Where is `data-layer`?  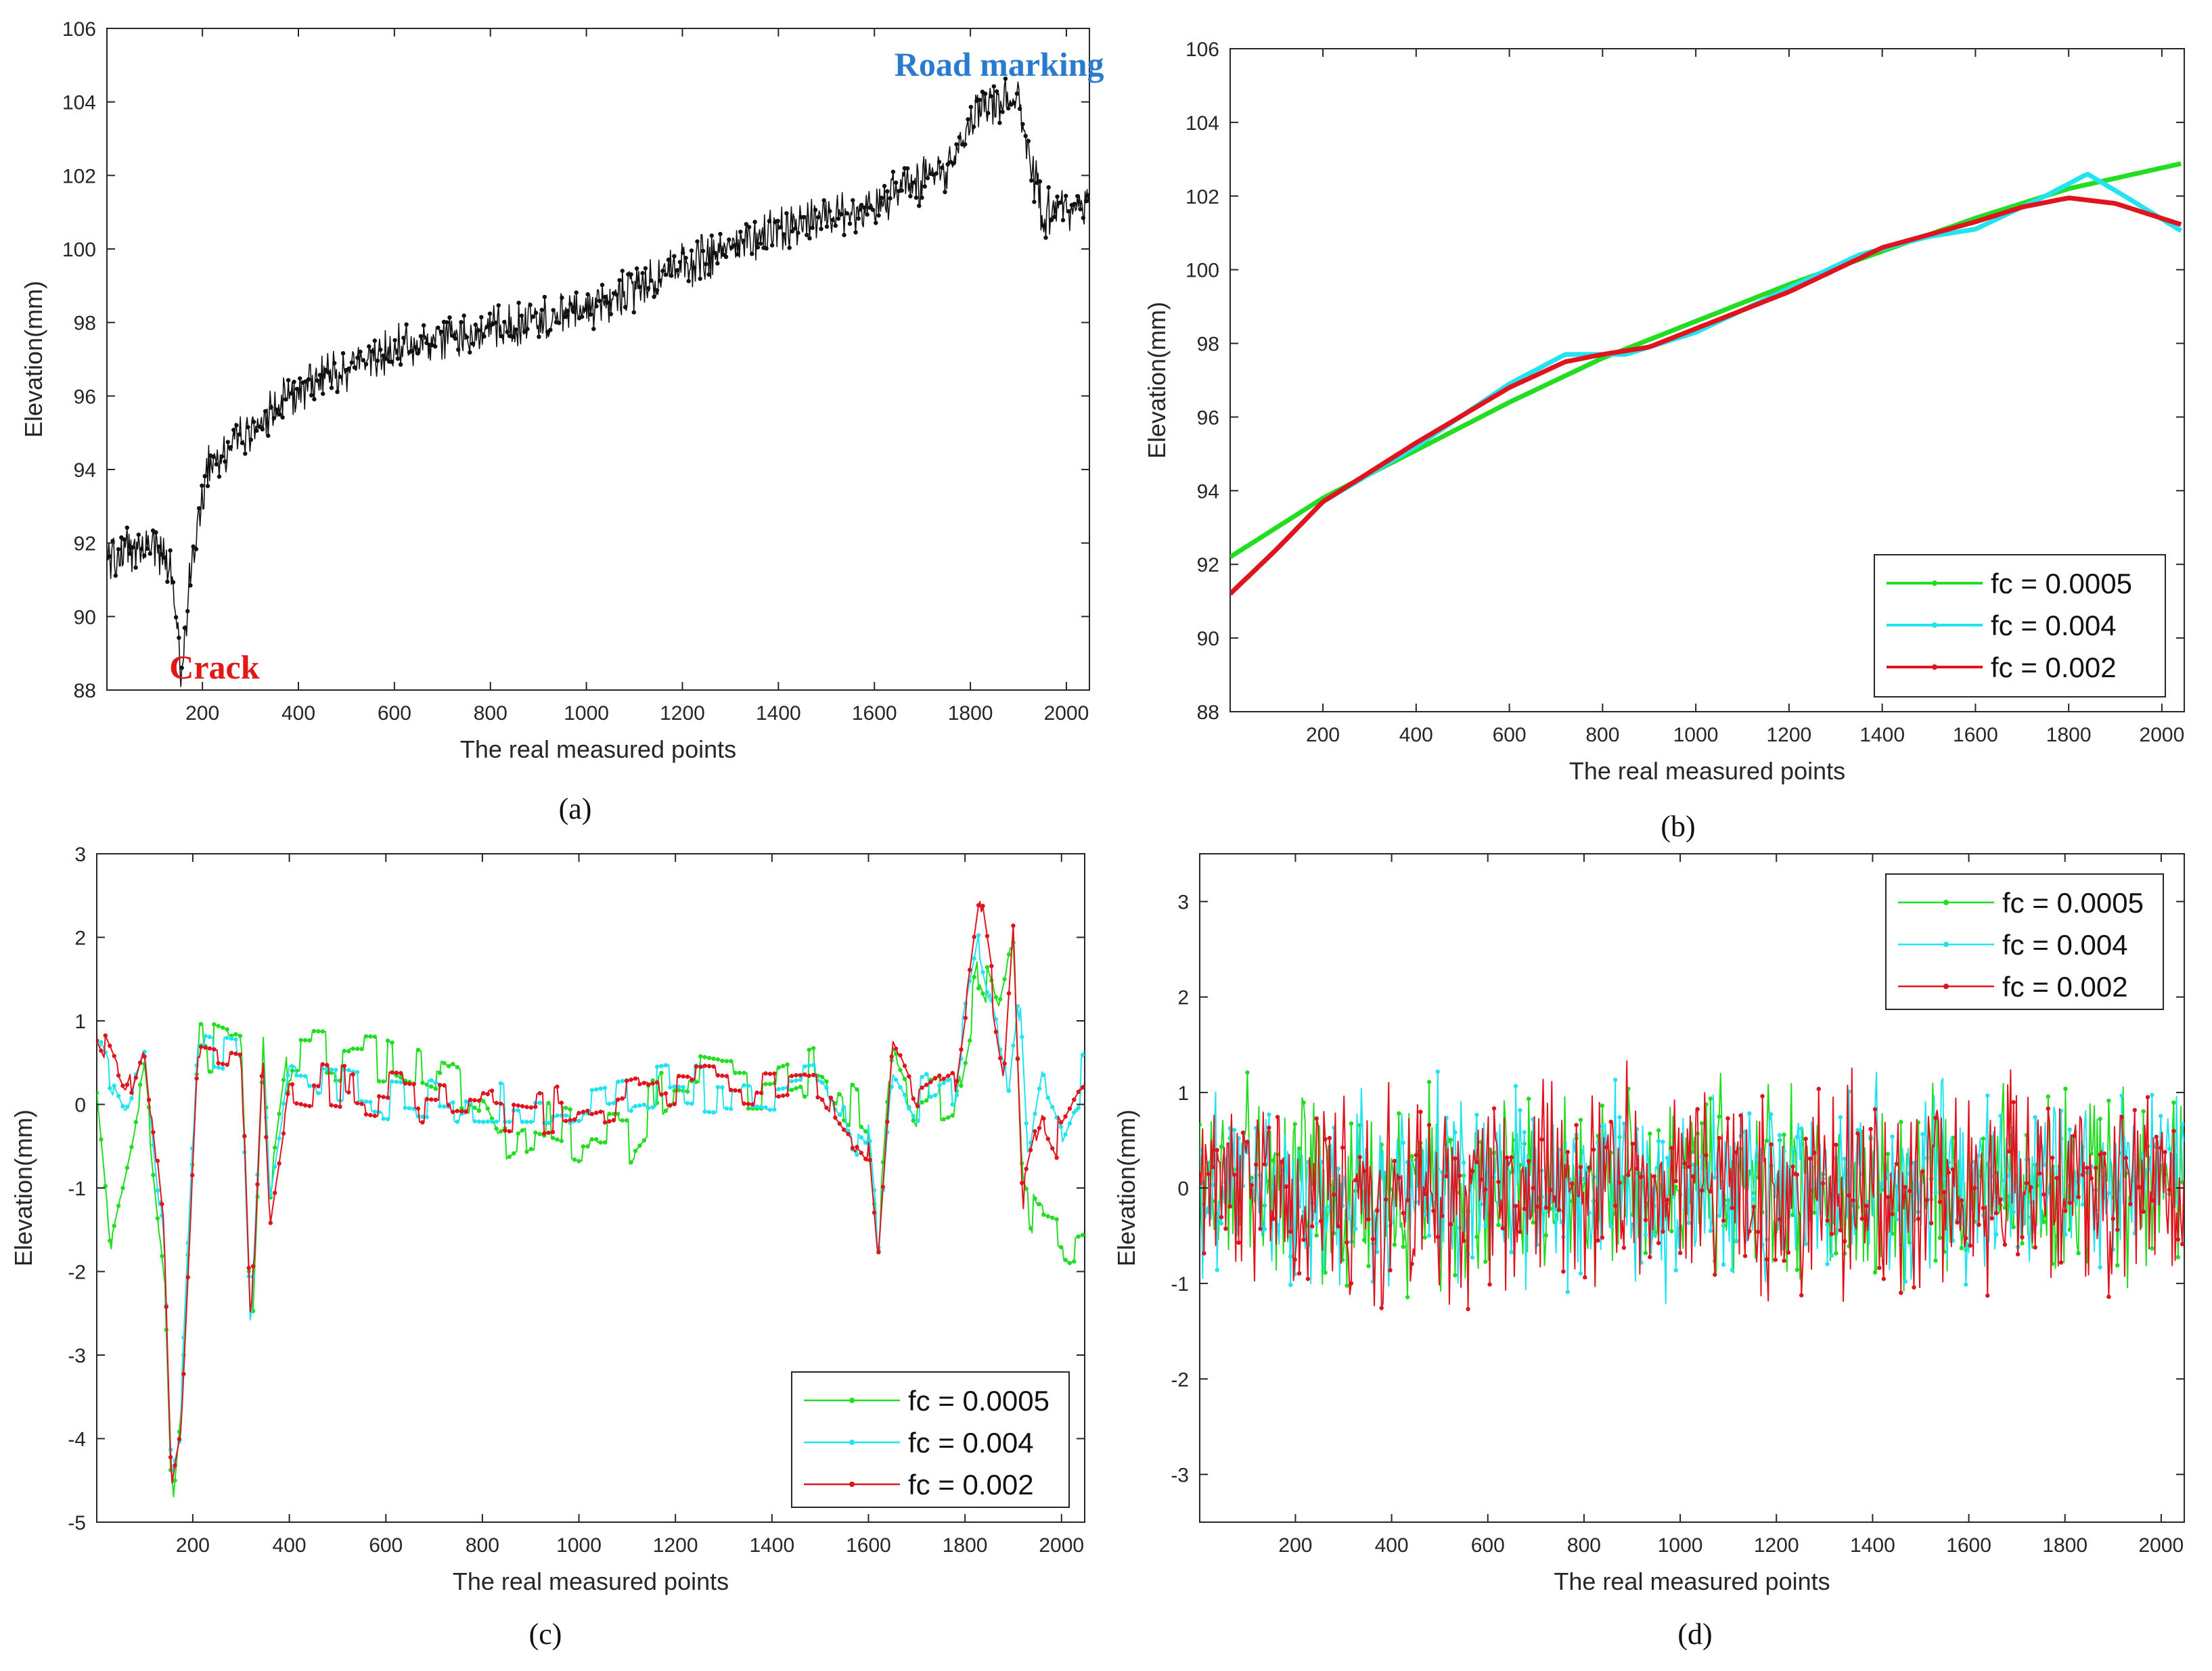
data-layer is located at coordinates (1692, 1186).